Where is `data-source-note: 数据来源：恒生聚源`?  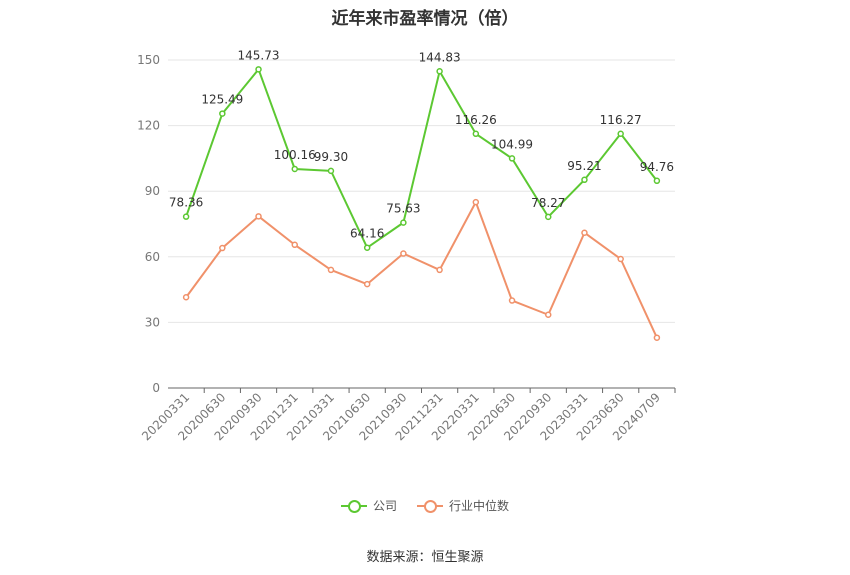
data-source-note: 数据来源：恒生聚源 is located at coordinates (425, 557).